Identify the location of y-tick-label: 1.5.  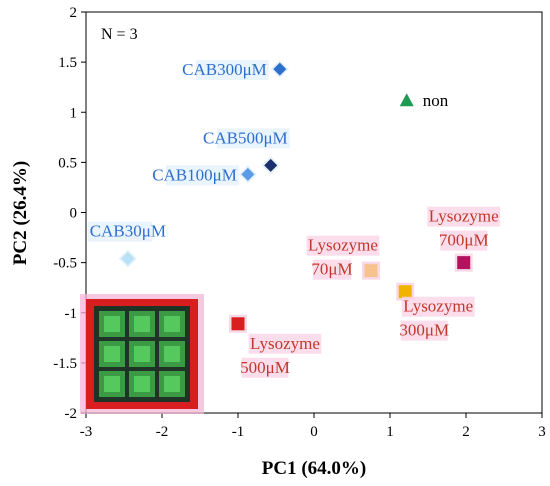
(67, 63).